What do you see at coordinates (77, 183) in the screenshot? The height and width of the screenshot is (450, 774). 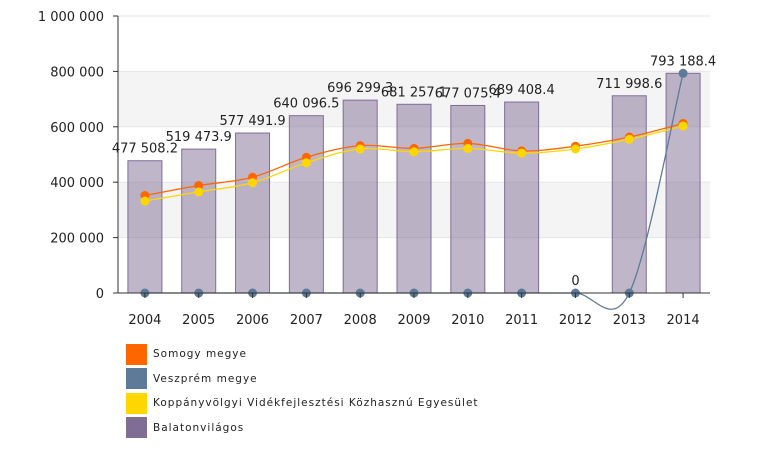 I see `y-tick-label: 400 000` at bounding box center [77, 183].